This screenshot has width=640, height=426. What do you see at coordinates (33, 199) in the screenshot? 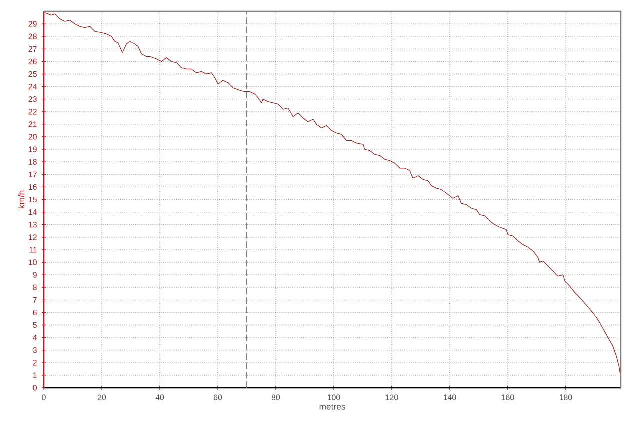
I see `y-tick-label: 15` at bounding box center [33, 199].